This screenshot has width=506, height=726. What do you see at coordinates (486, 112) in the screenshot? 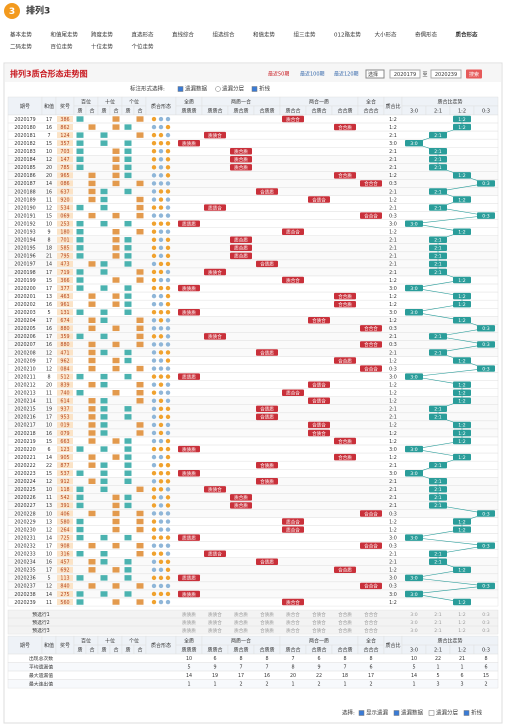
I see `header-ratio-label: 0:3` at bounding box center [486, 112].